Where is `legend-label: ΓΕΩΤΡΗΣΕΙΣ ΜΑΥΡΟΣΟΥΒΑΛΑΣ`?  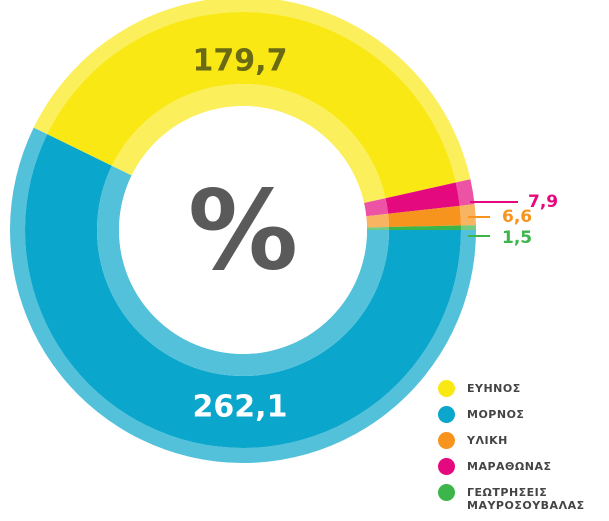 legend-label: ΓΕΩΤΡΗΣΕΙΣ ΜΑΥΡΟΣΟΥΒΑΛΑΣ is located at coordinates (526, 499).